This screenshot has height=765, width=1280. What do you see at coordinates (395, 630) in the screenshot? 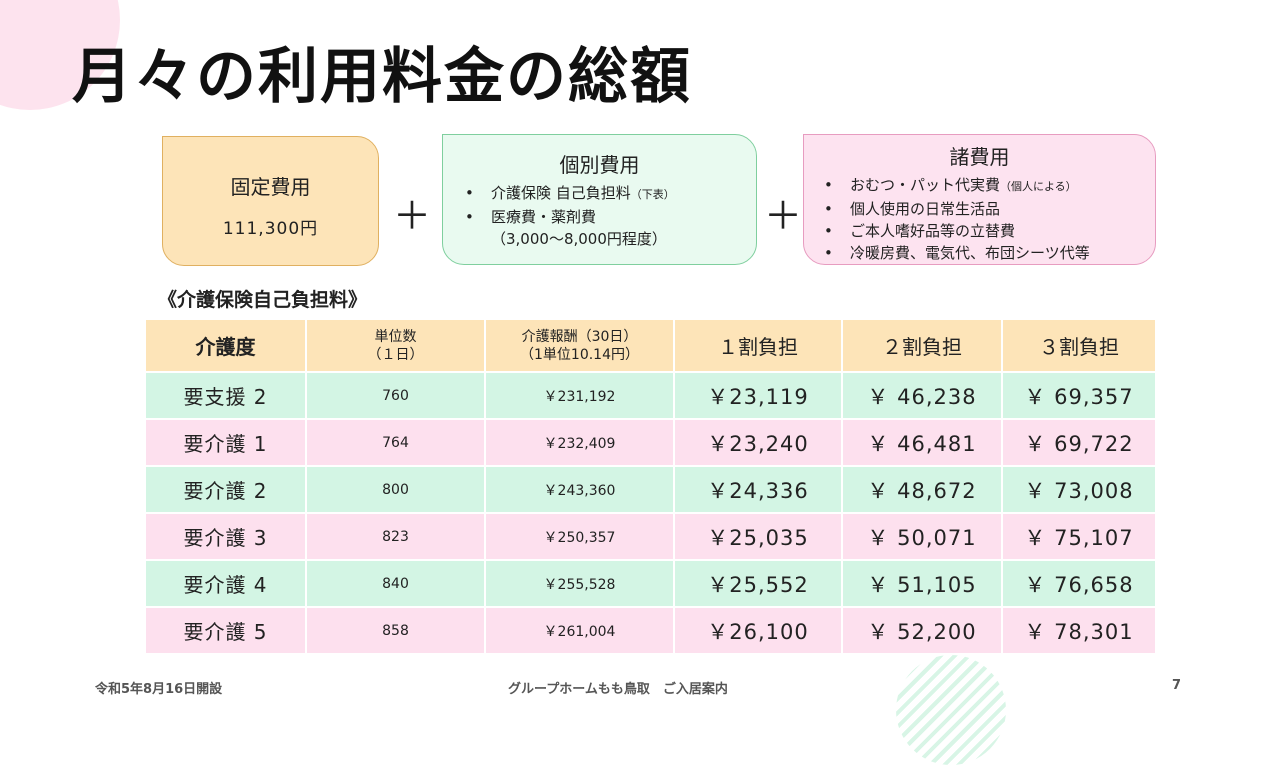
I see `units-cell: 858` at bounding box center [395, 630].